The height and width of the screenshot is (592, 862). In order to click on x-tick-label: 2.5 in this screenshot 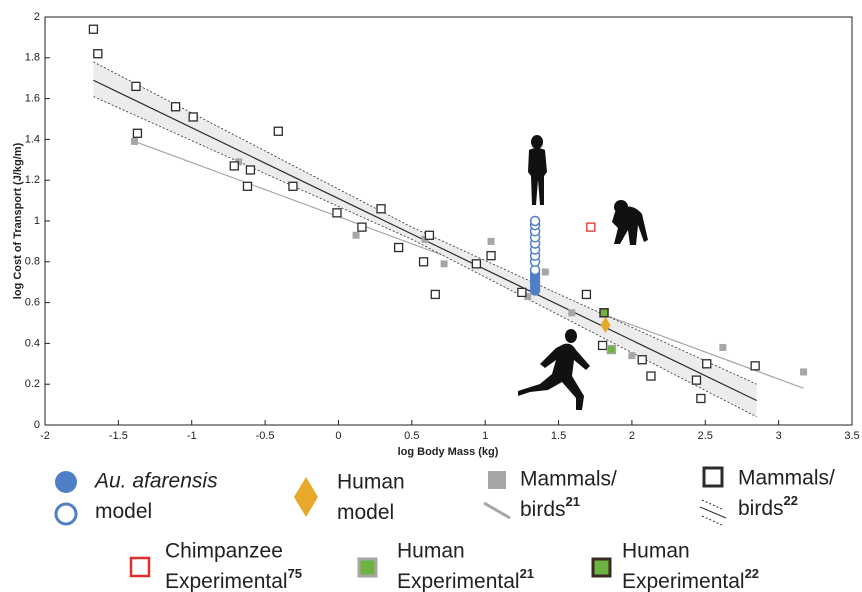, I will do `click(705, 436)`.